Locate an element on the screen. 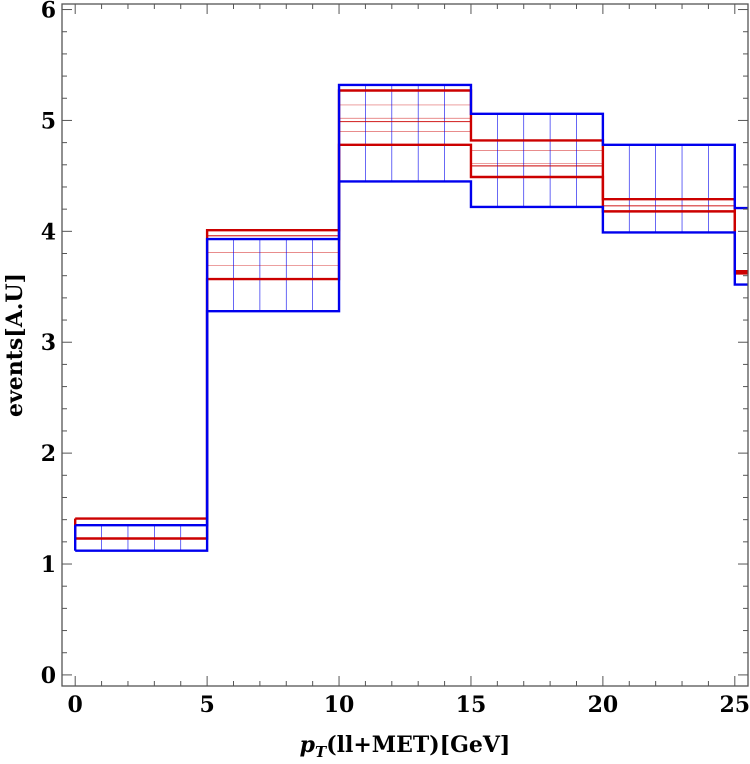 Image resolution: width=750 pixels, height=764 pixels. y-tick-label: 3 is located at coordinates (48, 343).